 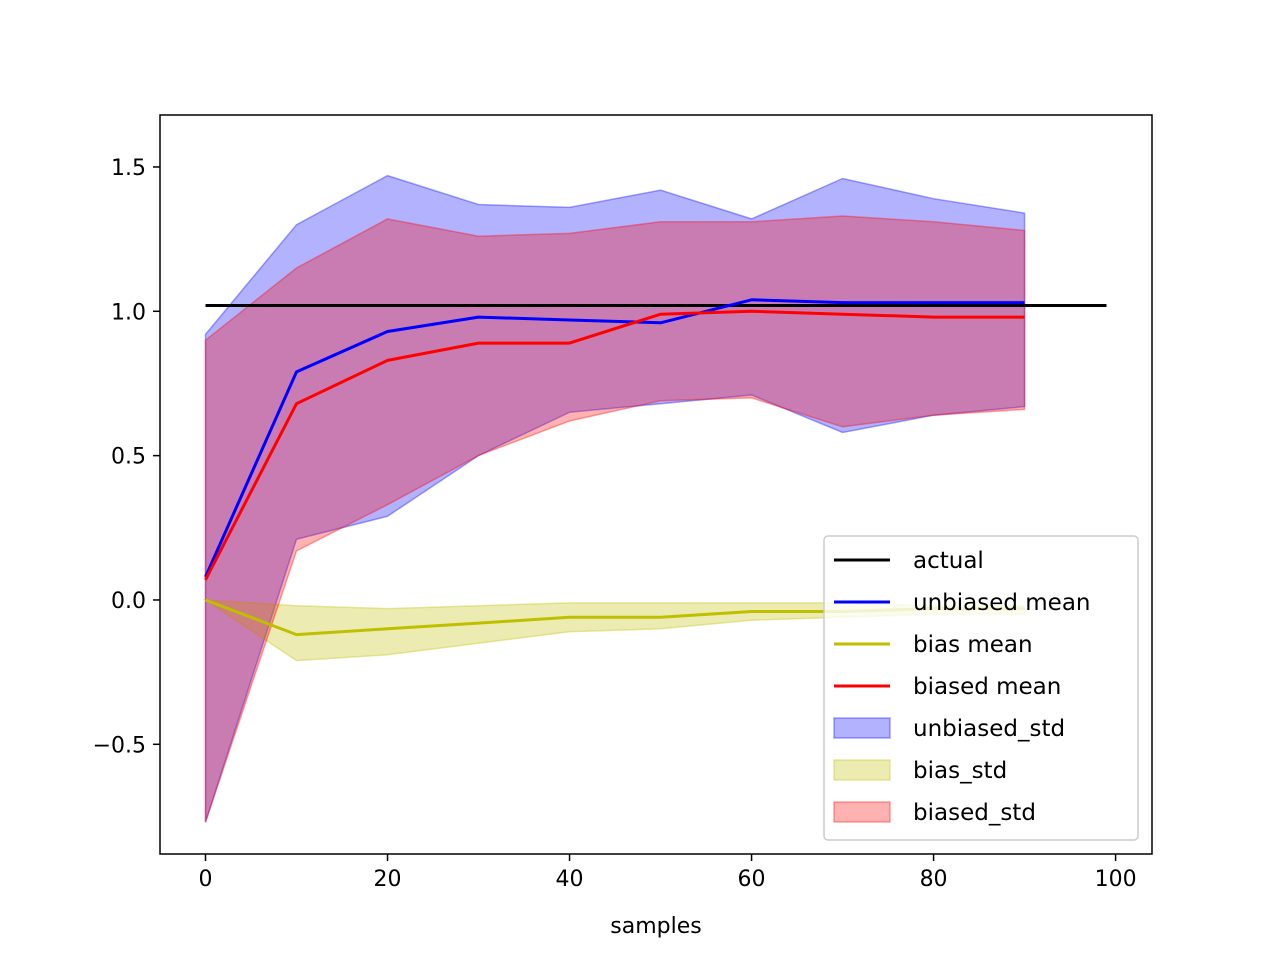 I want to click on legend-label-actual: actual, so click(x=948, y=561).